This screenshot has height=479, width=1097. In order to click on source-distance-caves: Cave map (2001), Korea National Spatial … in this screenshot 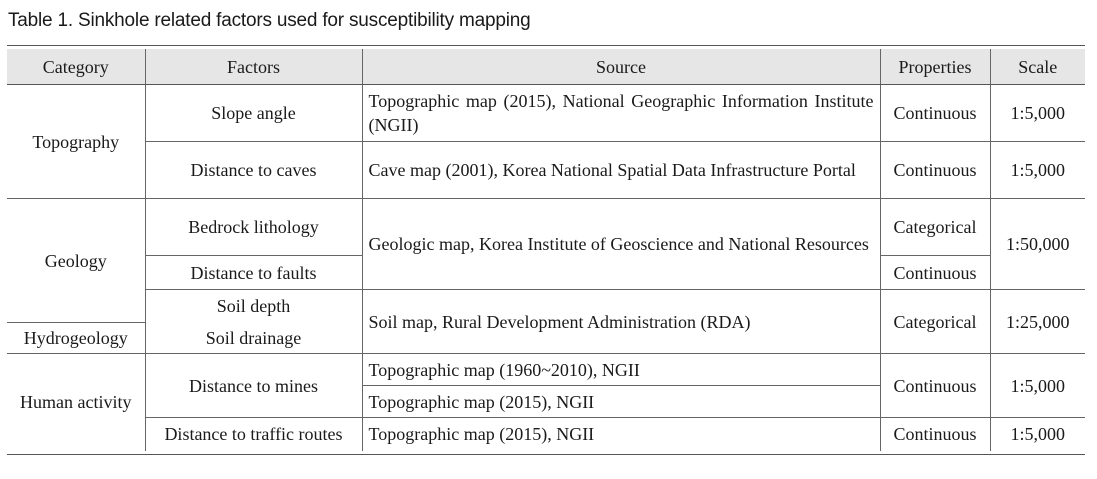, I will do `click(621, 170)`.